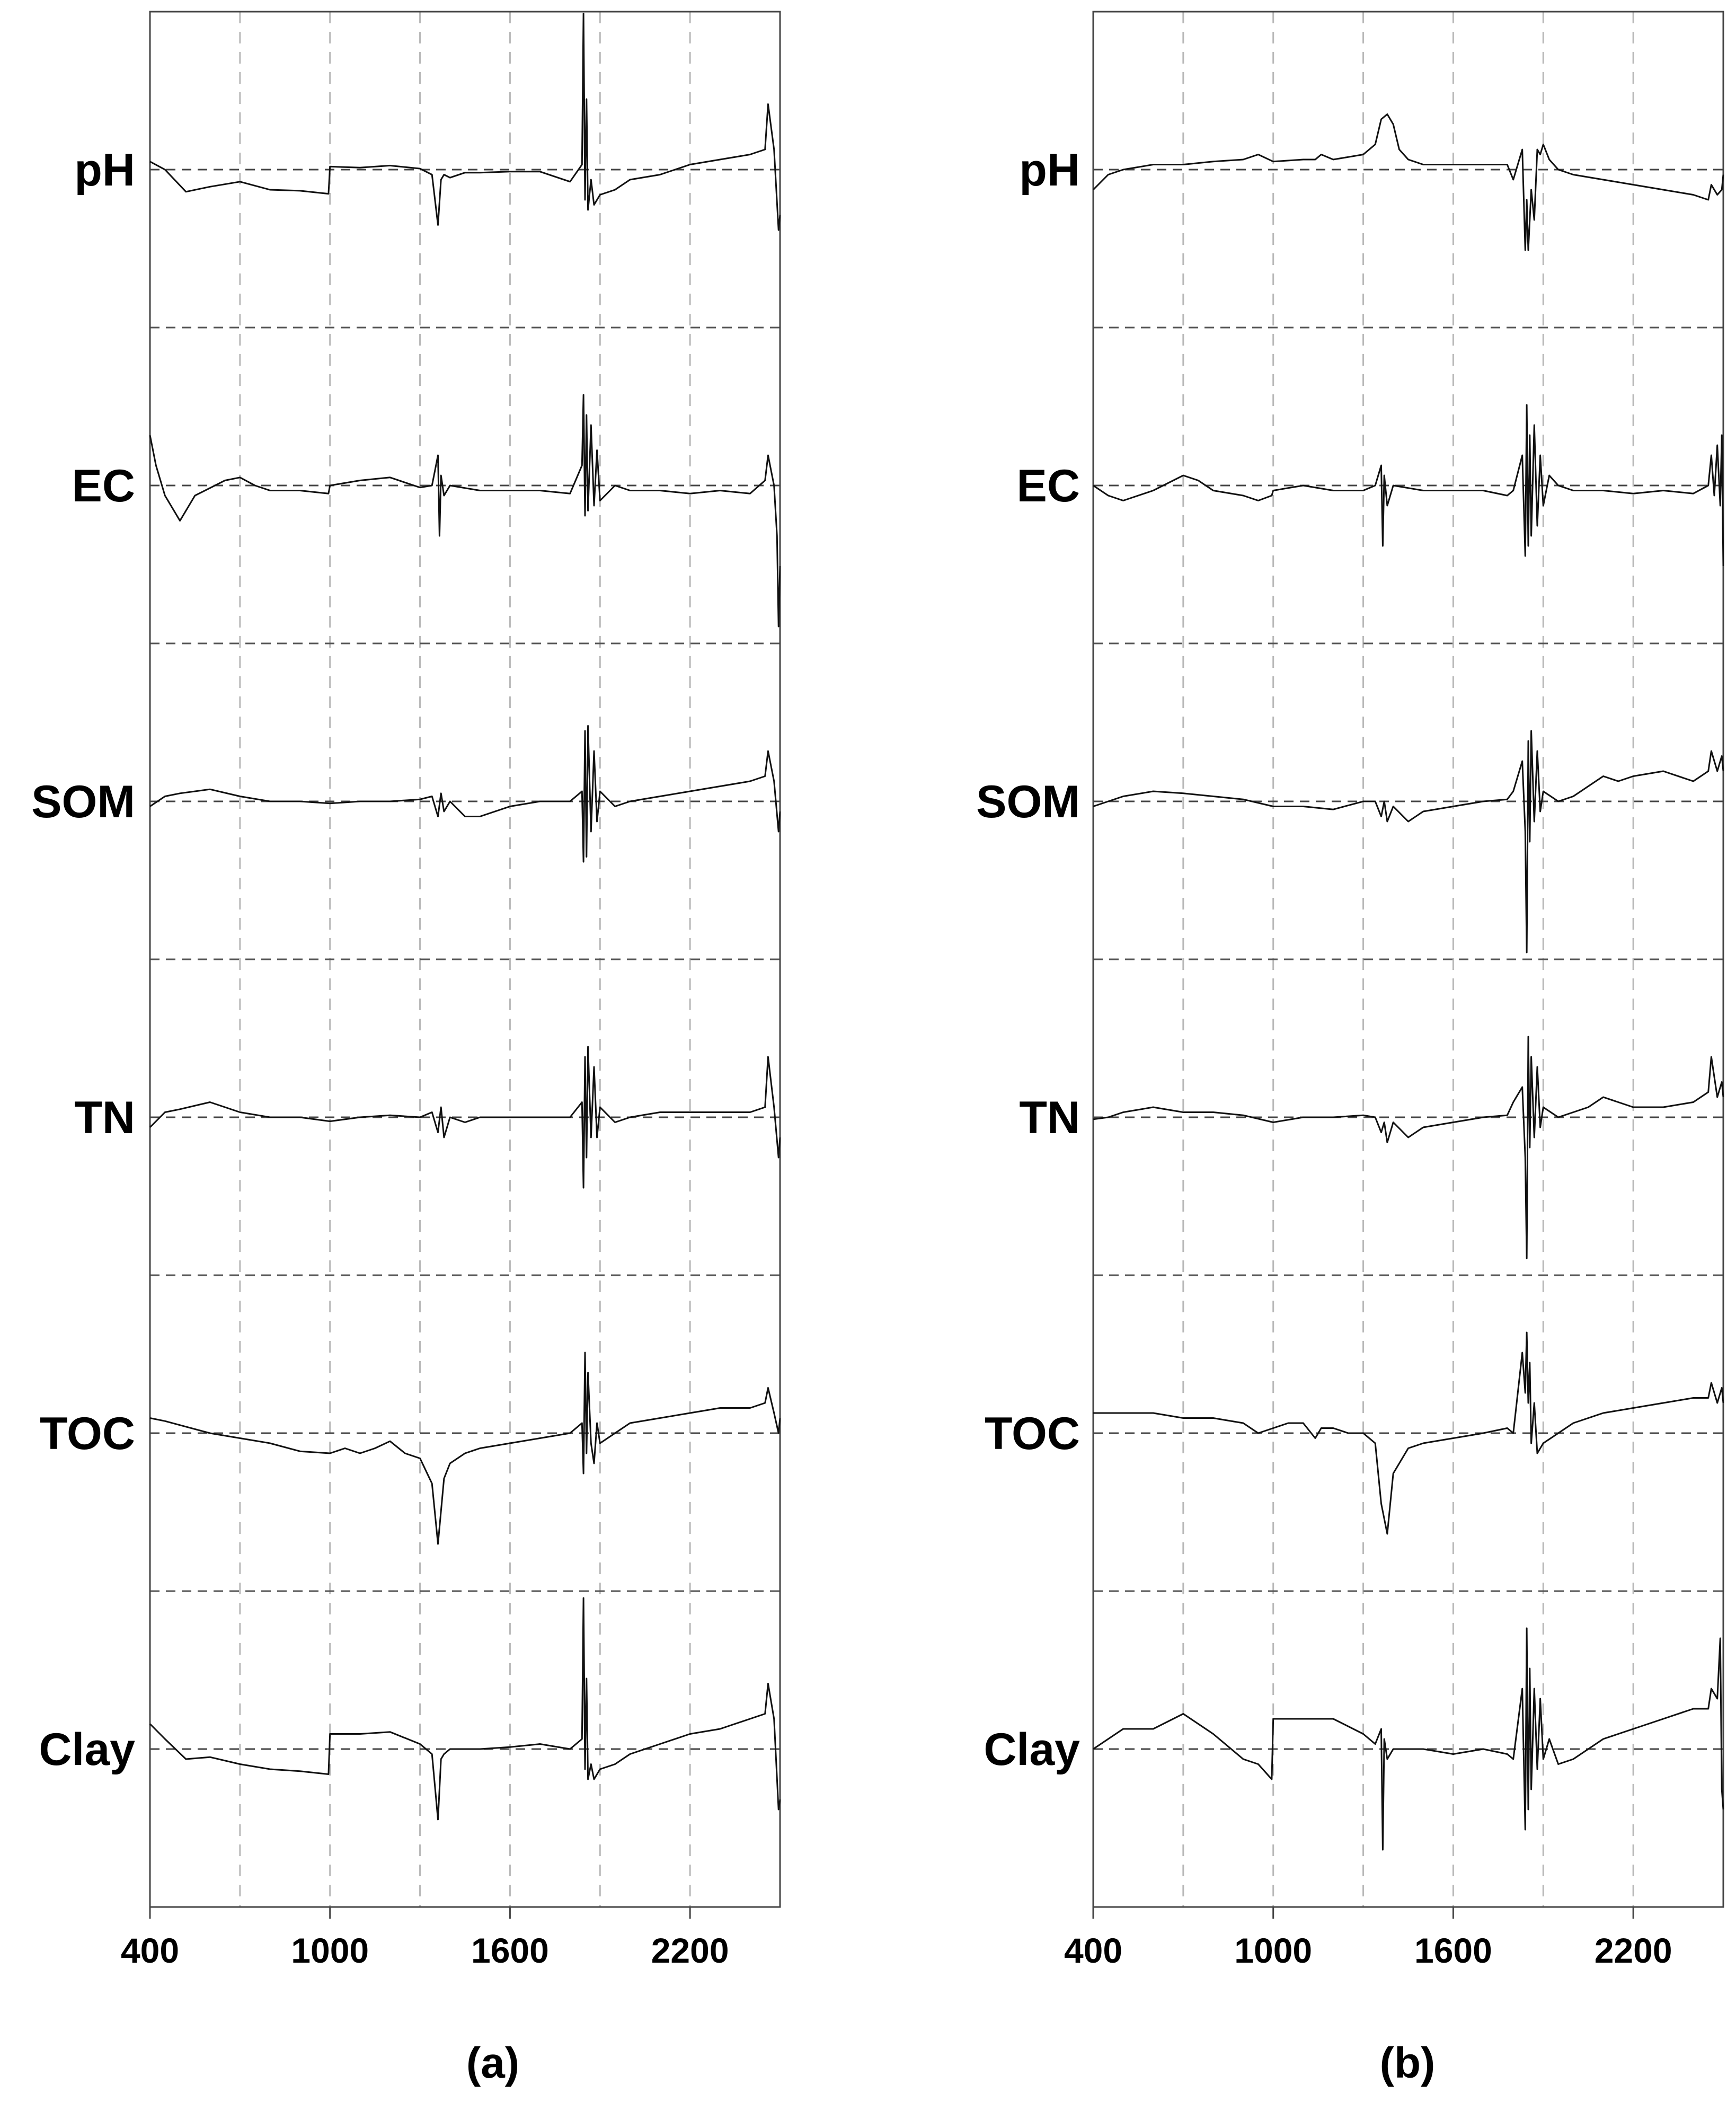  I want to click on panel-label: (a), so click(493, 2063).